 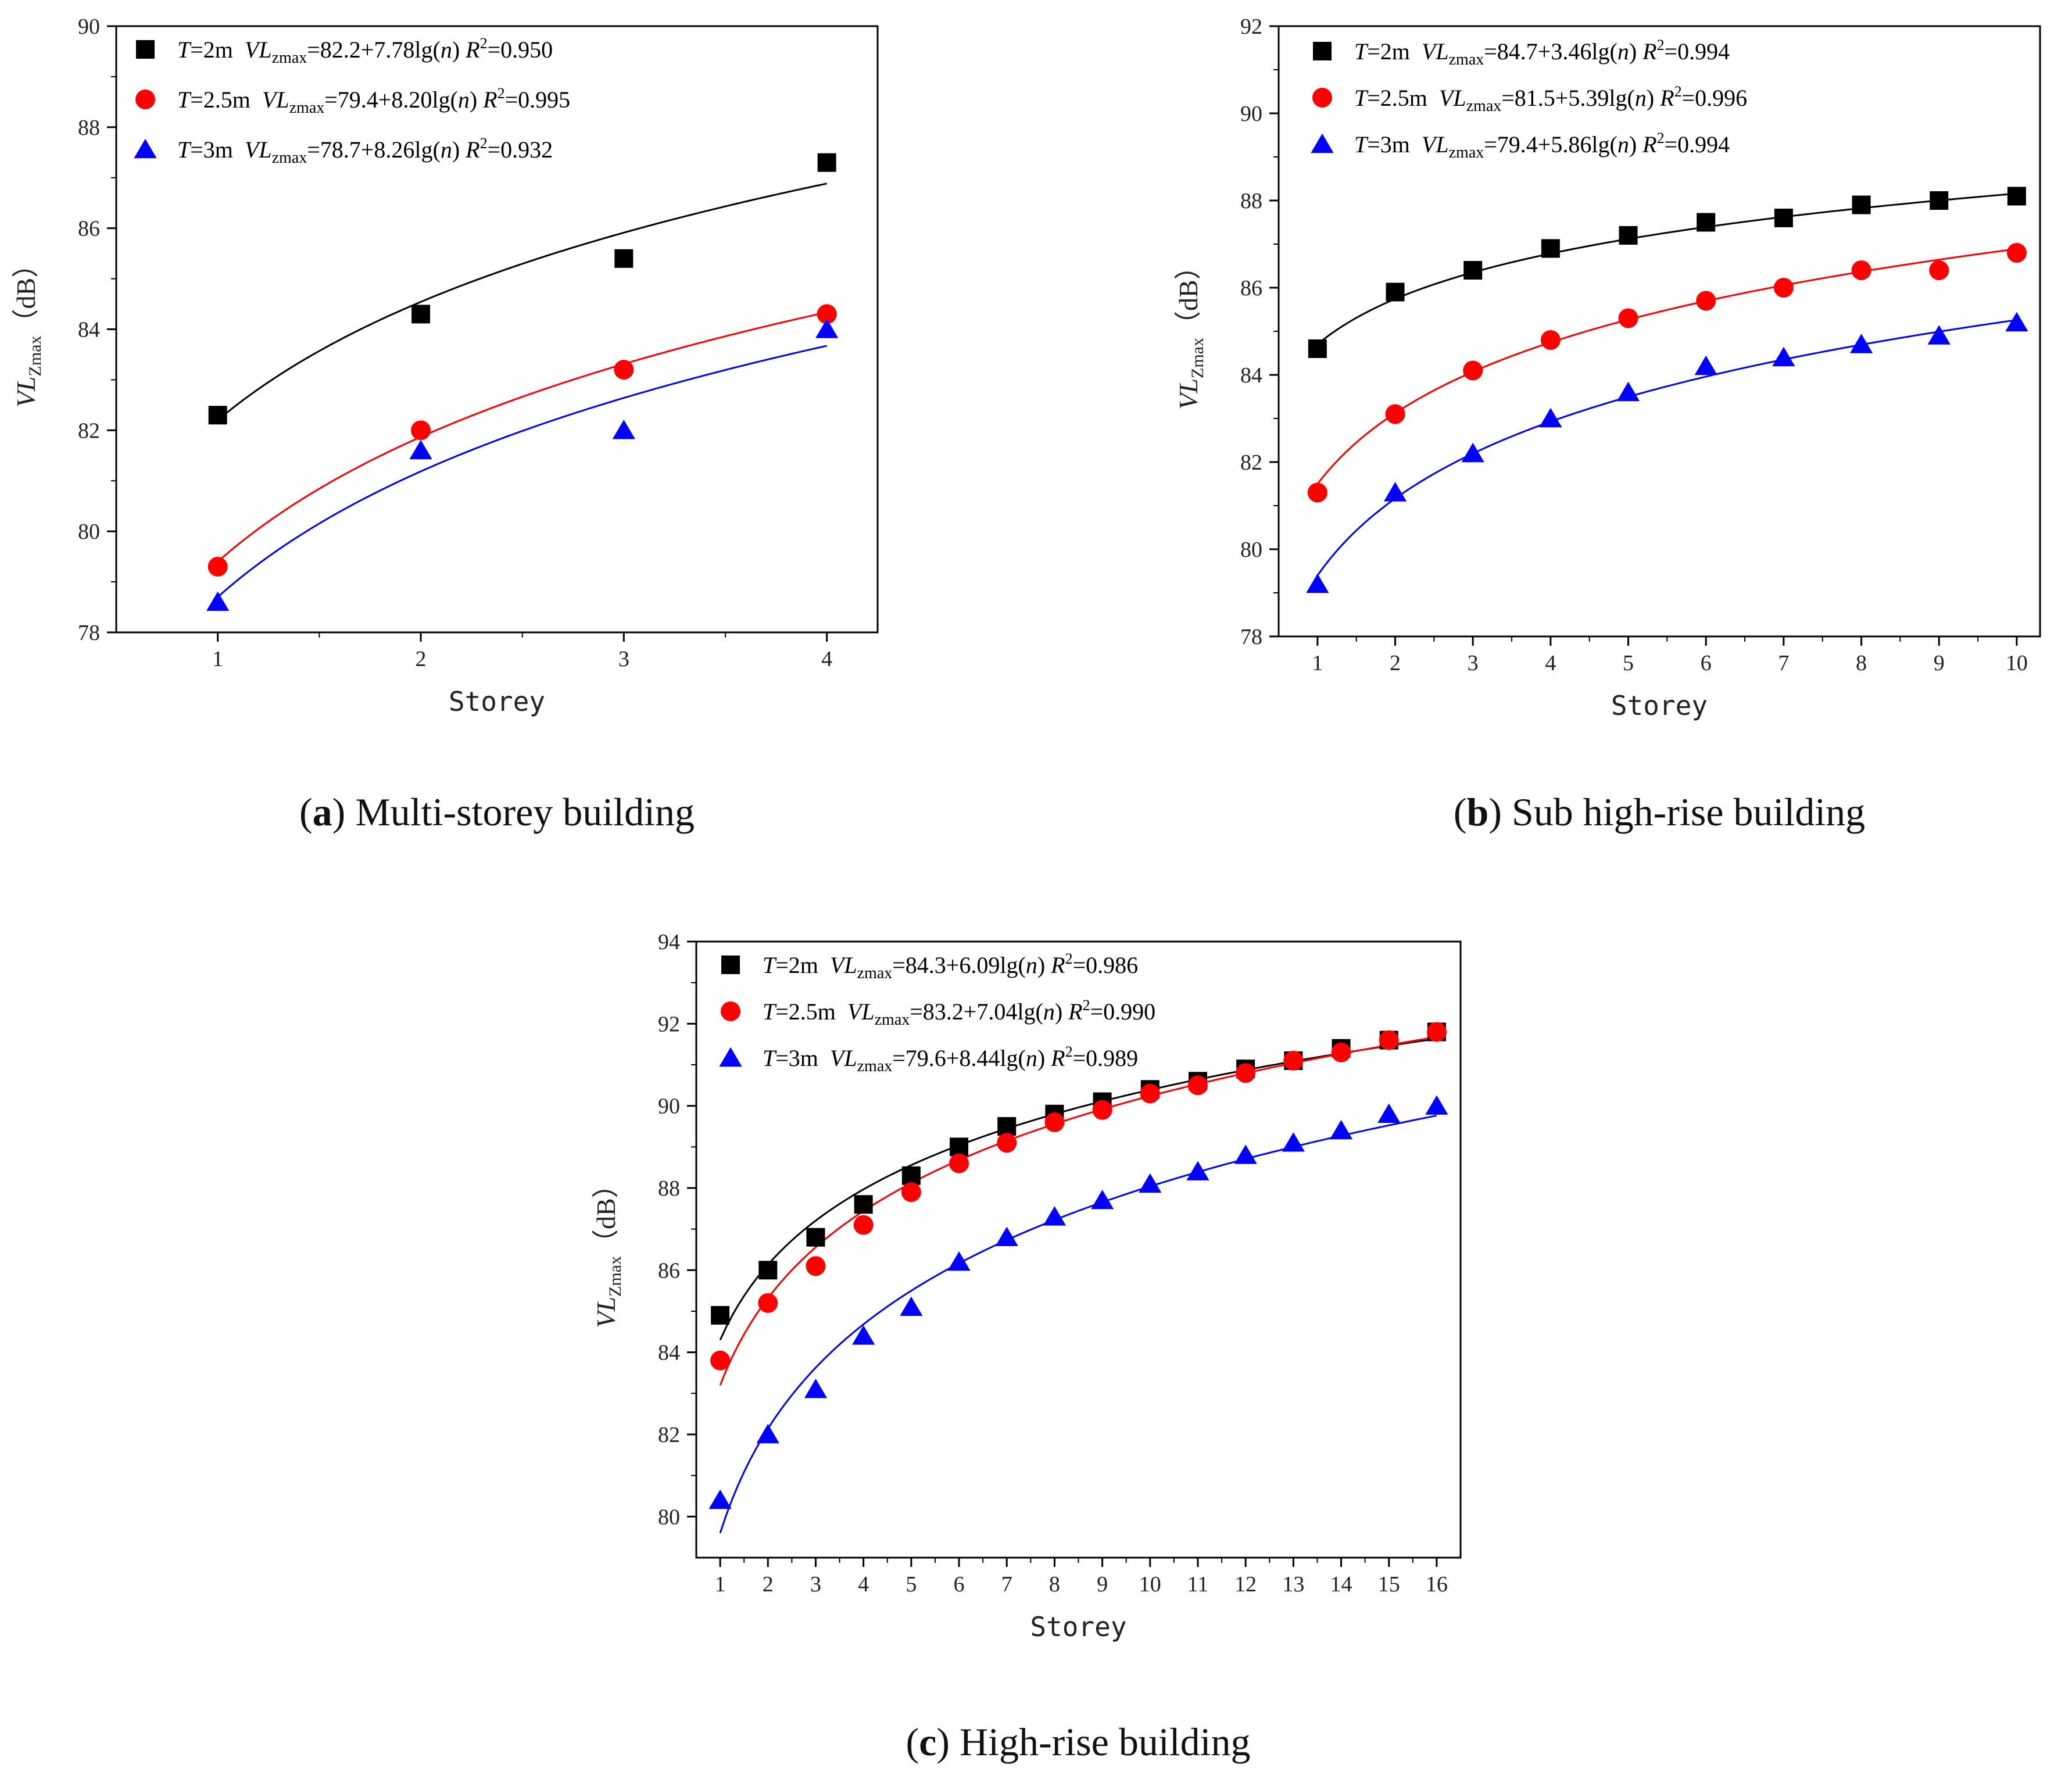 I want to click on x-tick-label: 2, so click(x=422, y=659).